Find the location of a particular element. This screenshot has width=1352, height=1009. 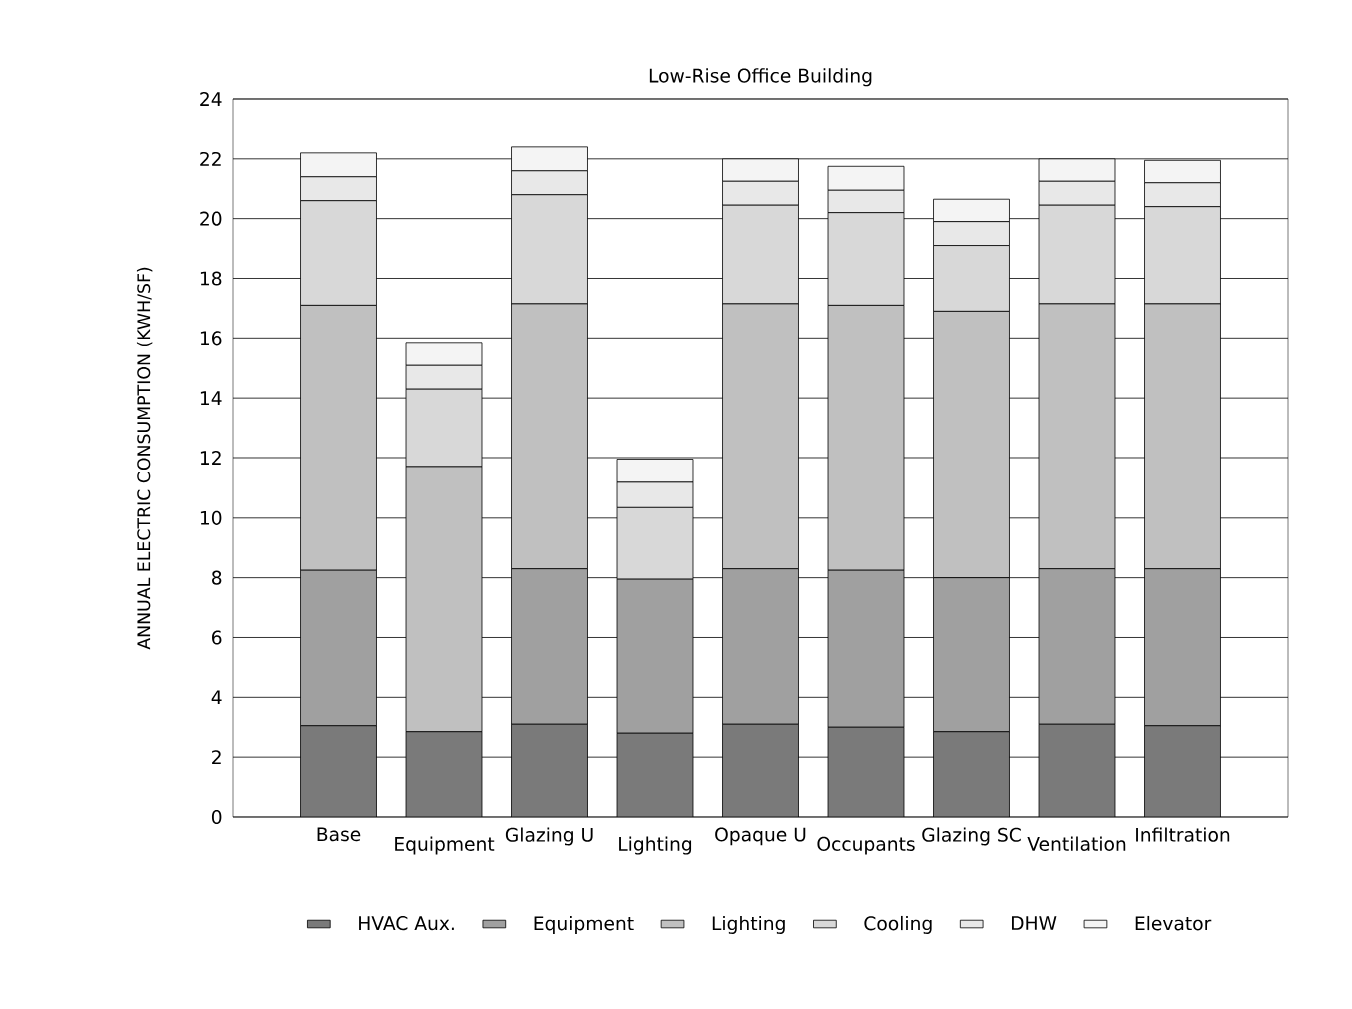

legend-label: DHW is located at coordinates (1034, 923).